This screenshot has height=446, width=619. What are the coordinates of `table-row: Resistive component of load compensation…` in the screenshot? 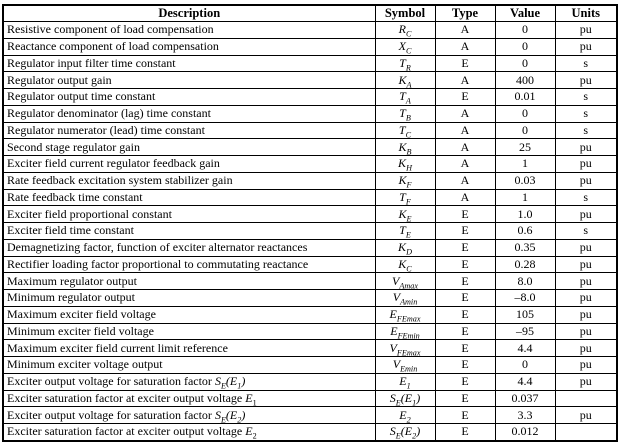 It's located at (310, 30).